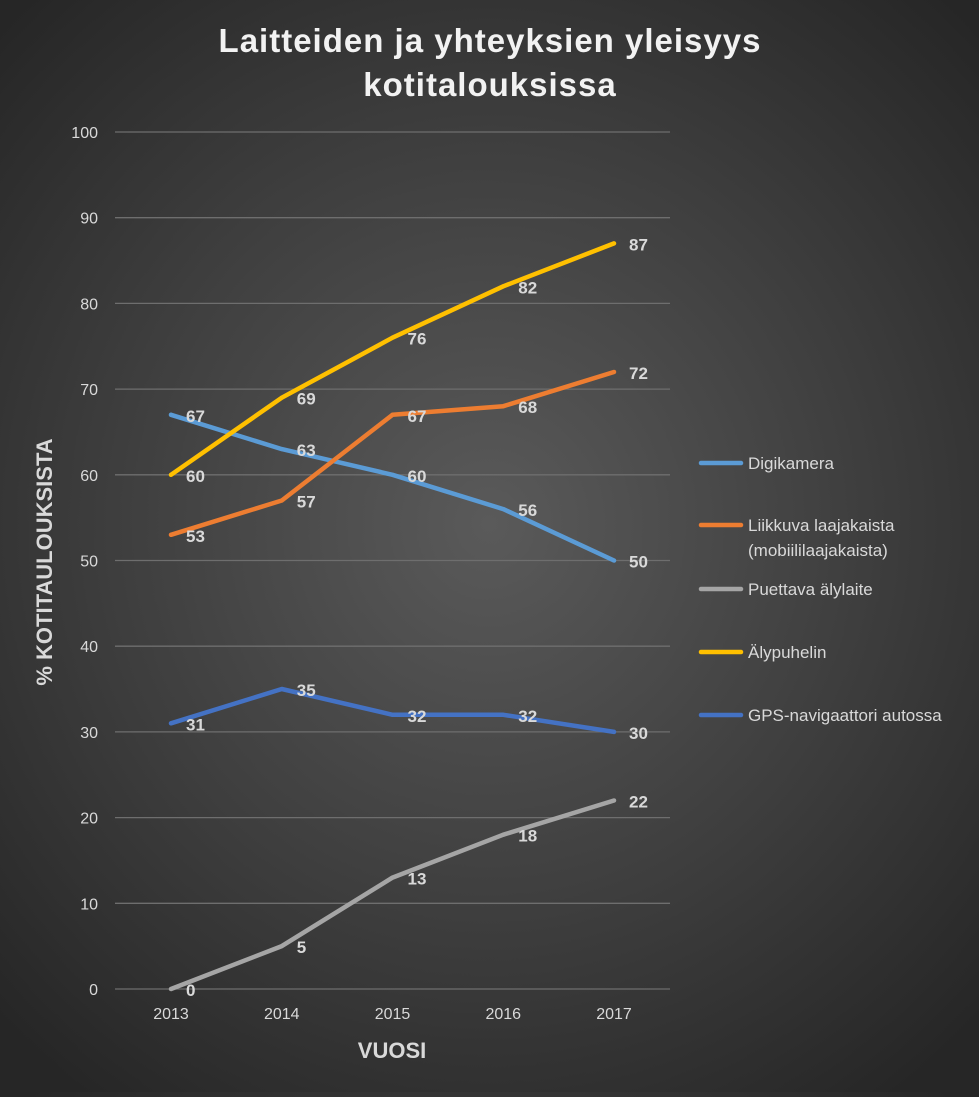  Describe the element at coordinates (614, 560) in the screenshot. I see `data-point-digikamera-2017` at that location.